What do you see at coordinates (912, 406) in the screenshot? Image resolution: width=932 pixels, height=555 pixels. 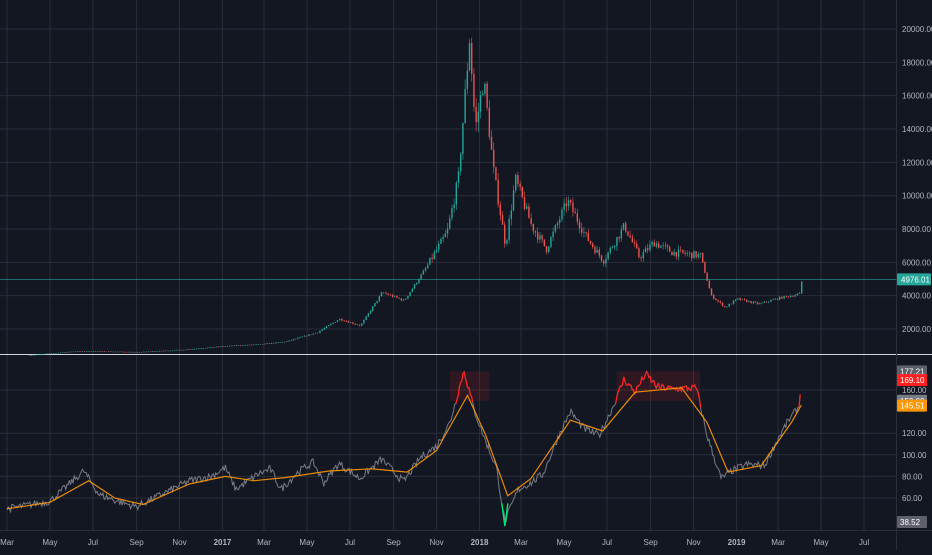 I see `indicator-ma-label: 145.51` at bounding box center [912, 406].